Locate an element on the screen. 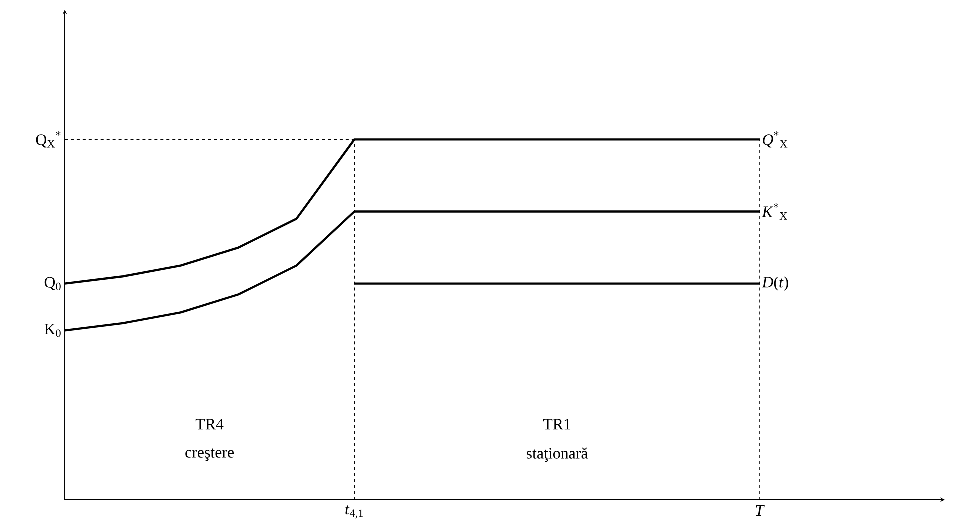 This screenshot has width=959, height=524. annotation: Q$_{0}$ is located at coordinates (52, 283).